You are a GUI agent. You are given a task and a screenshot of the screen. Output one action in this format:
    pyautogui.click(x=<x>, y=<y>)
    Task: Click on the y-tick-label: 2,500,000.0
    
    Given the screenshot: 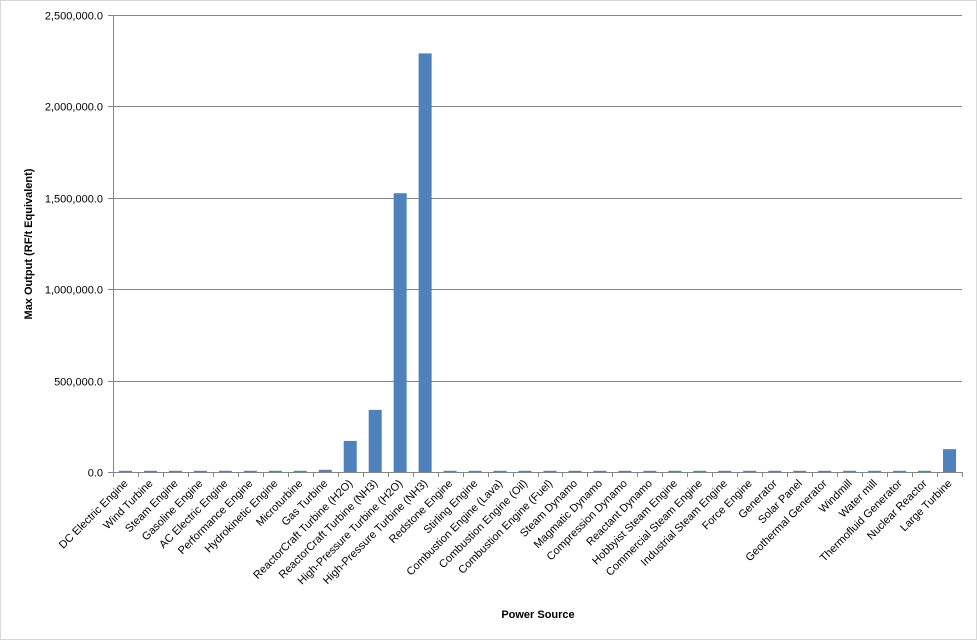 What is the action you would take?
    pyautogui.click(x=74, y=17)
    